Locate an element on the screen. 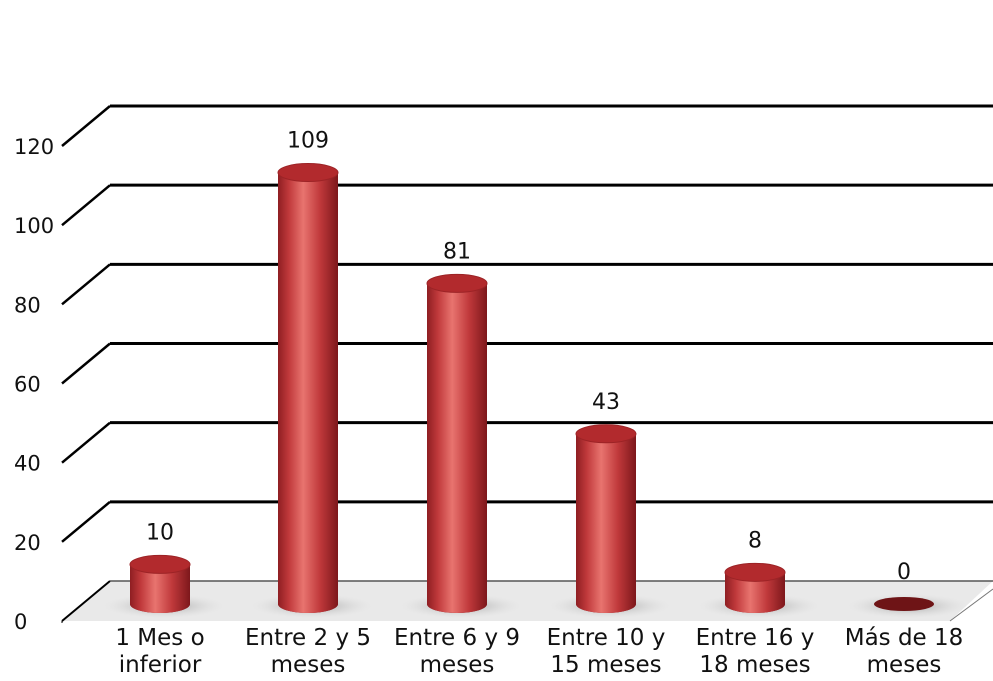  x-tick-label-line: 18 meses is located at coordinates (754, 665).